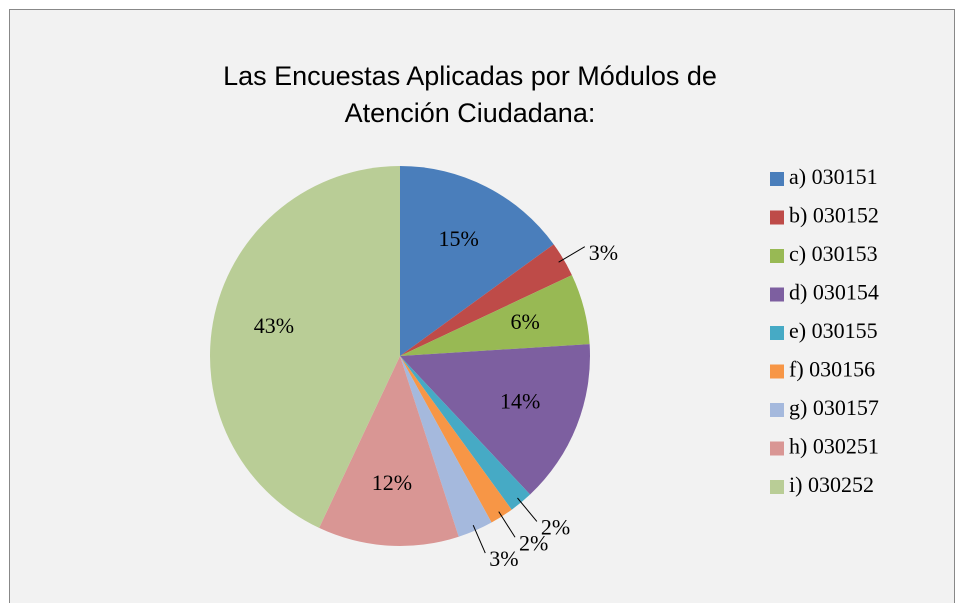 This screenshot has height=603, width=959. Describe the element at coordinates (834, 215) in the screenshot. I see `legend-label: b) 030152` at that location.